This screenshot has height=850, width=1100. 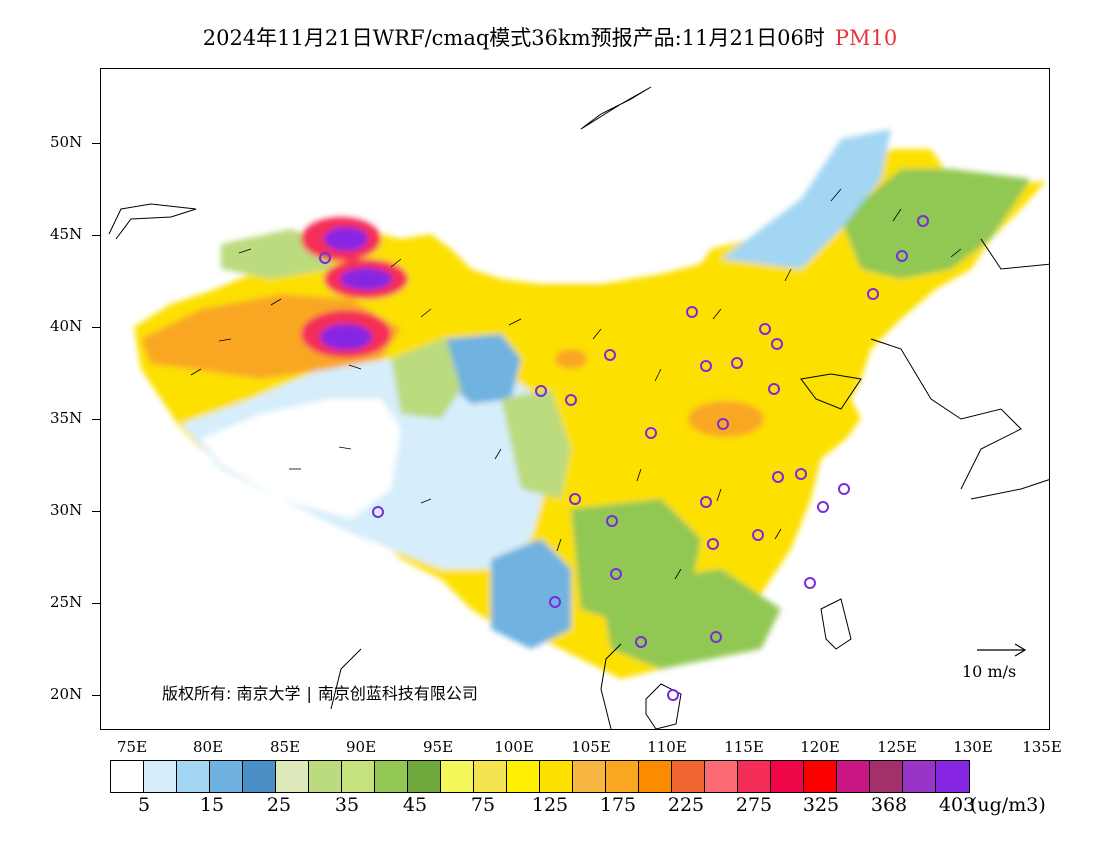 What do you see at coordinates (483, 805) in the screenshot?
I see `colorbar-label-75: 75` at bounding box center [483, 805].